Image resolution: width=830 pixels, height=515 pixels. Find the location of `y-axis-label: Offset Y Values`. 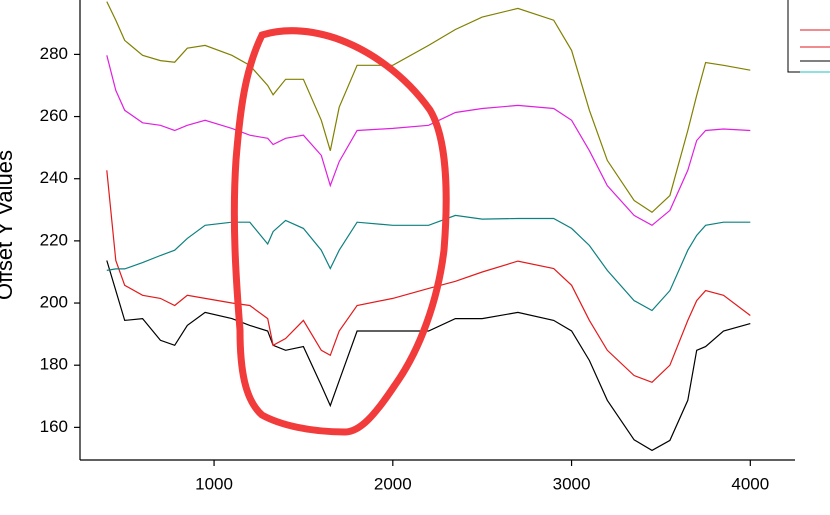

y-axis-label: Offset Y Values is located at coordinates (8, 225).